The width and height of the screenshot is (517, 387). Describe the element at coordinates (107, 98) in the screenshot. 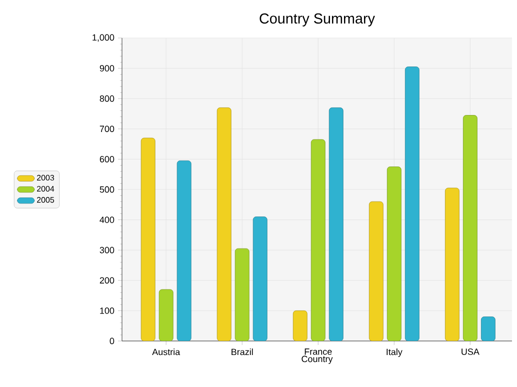

I see `y-tick-label: 800` at that location.